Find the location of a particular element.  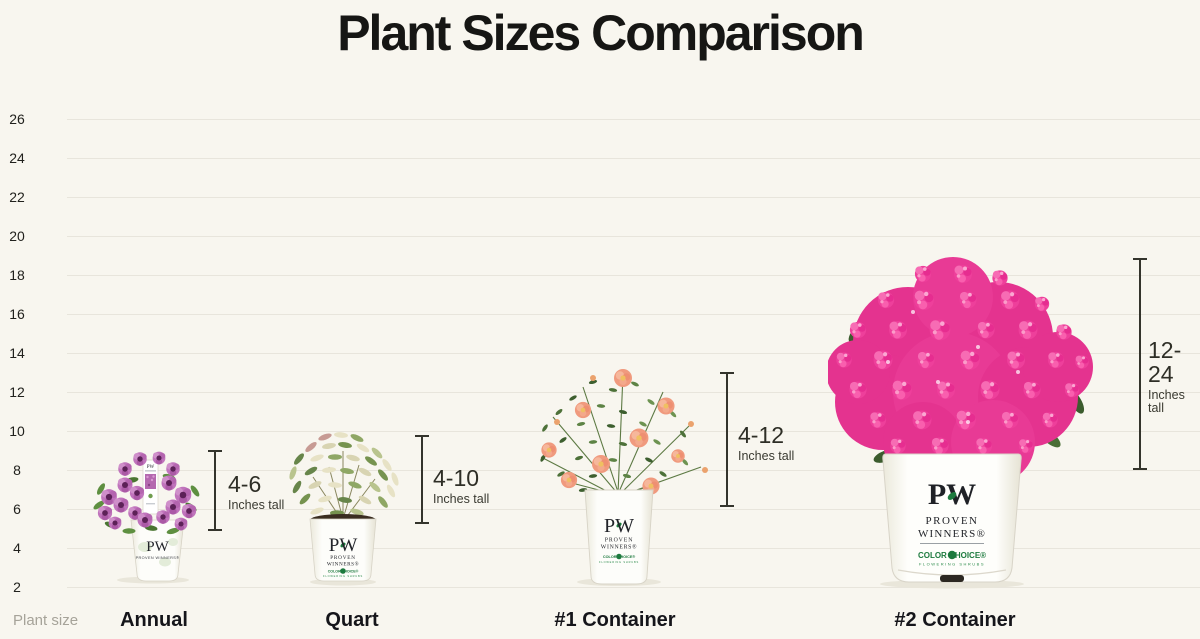

y-tick-label: 22 is located at coordinates (17, 197).